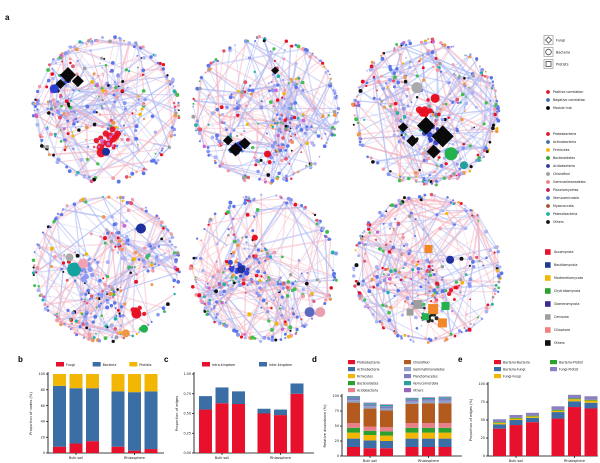 The height and width of the screenshot is (463, 600). What do you see at coordinates (54, 89) in the screenshot?
I see `hub-circle` at bounding box center [54, 89].